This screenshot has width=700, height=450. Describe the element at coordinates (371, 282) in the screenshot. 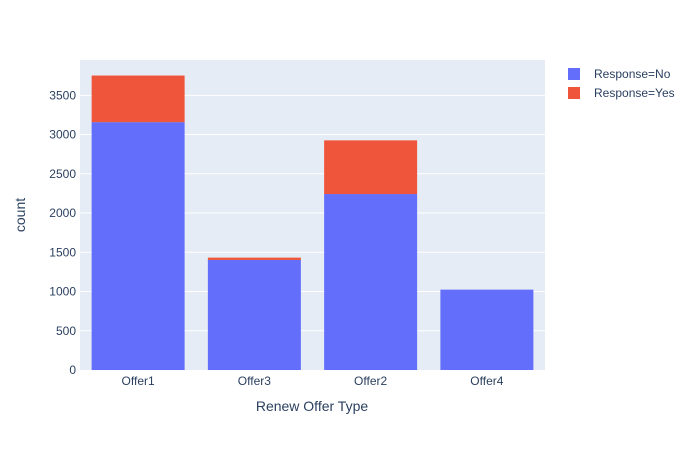

I see `bar-no-offer2` at that location.